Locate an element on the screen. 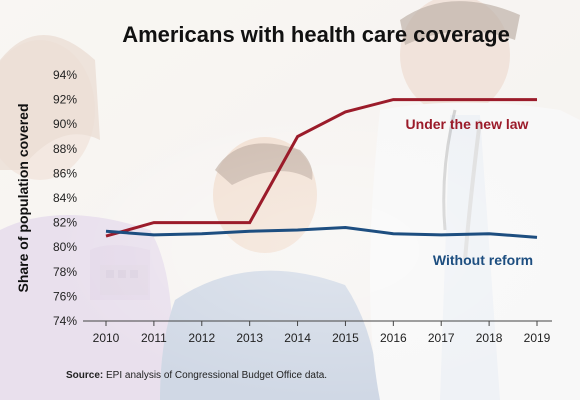 The width and height of the screenshot is (580, 400). chart-title: Americans with health care coverage is located at coordinates (316, 34).